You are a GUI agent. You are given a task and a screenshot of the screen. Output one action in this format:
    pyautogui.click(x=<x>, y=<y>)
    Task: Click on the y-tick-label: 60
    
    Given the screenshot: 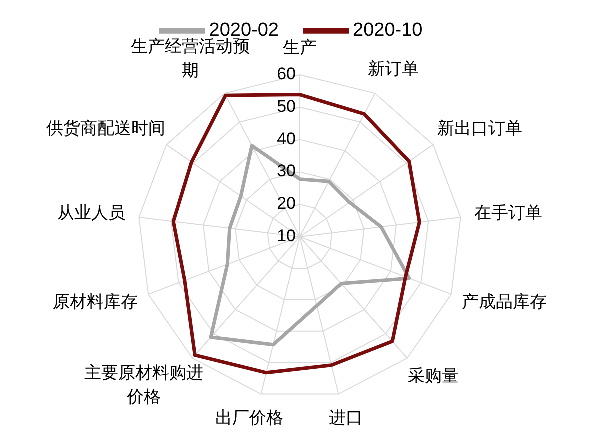 What is the action you would take?
    pyautogui.click(x=286, y=74)
    